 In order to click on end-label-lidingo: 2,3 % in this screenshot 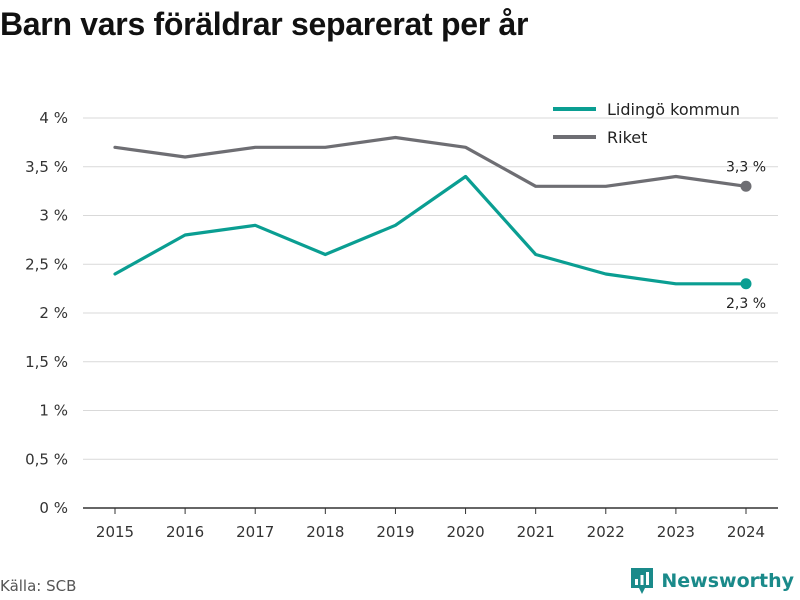, I will do `click(746, 304)`.